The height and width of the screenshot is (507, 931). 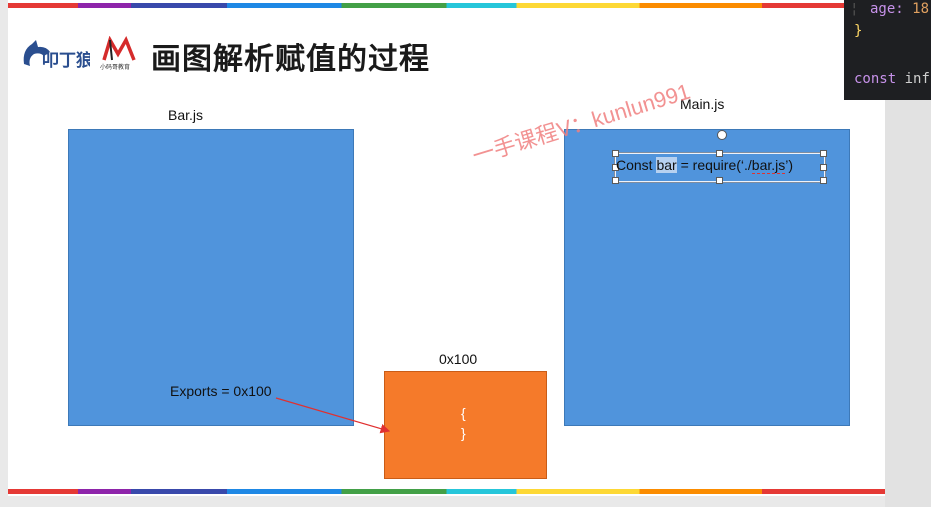 What do you see at coordinates (719, 180) in the screenshot?
I see `resize-handle-bottom` at bounding box center [719, 180].